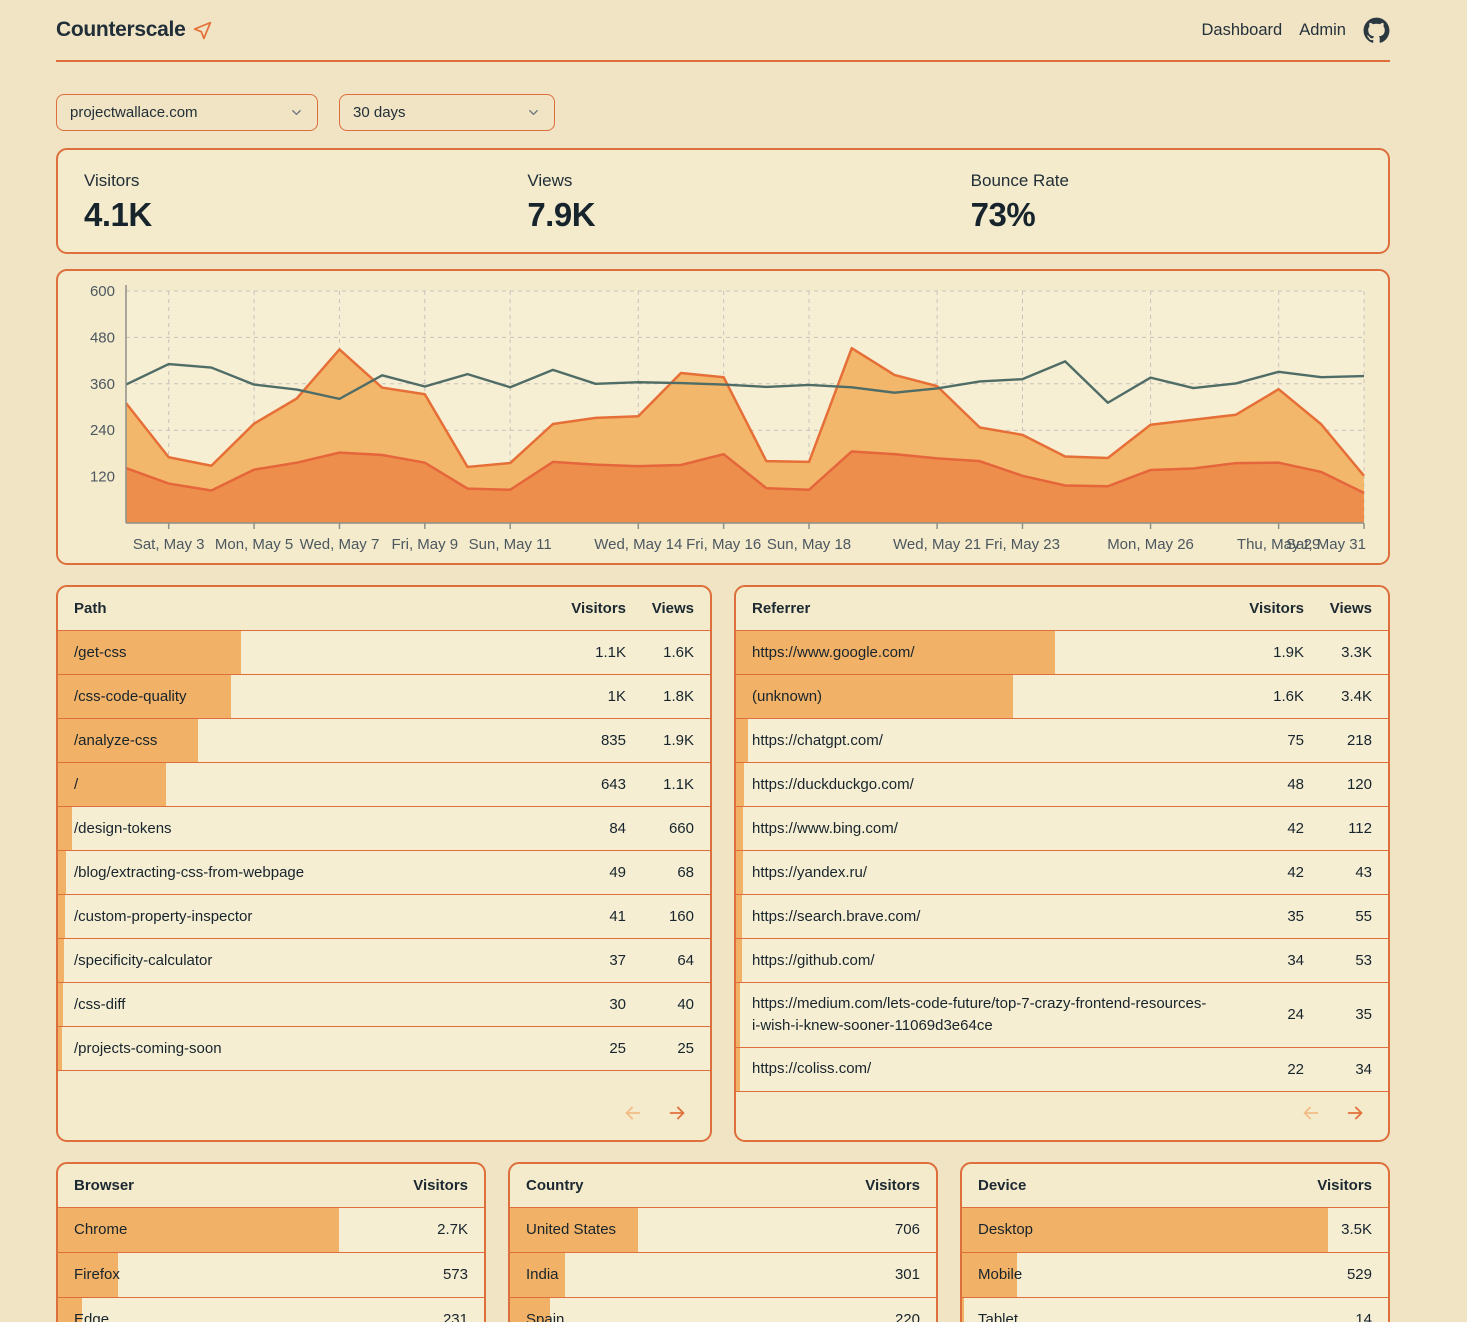 The image size is (1467, 1322). What do you see at coordinates (1062, 697) in the screenshot?
I see `table-row: (unknown) 1.6K 3.4K` at bounding box center [1062, 697].